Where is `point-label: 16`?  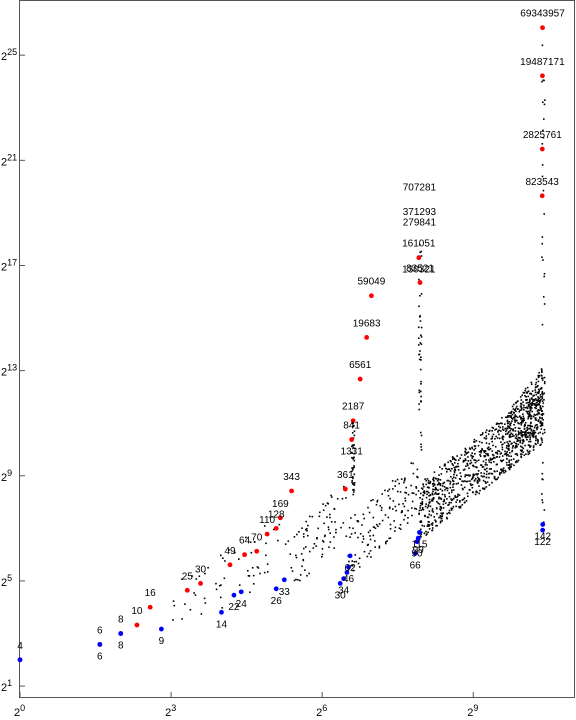 point-label: 16 is located at coordinates (151, 593).